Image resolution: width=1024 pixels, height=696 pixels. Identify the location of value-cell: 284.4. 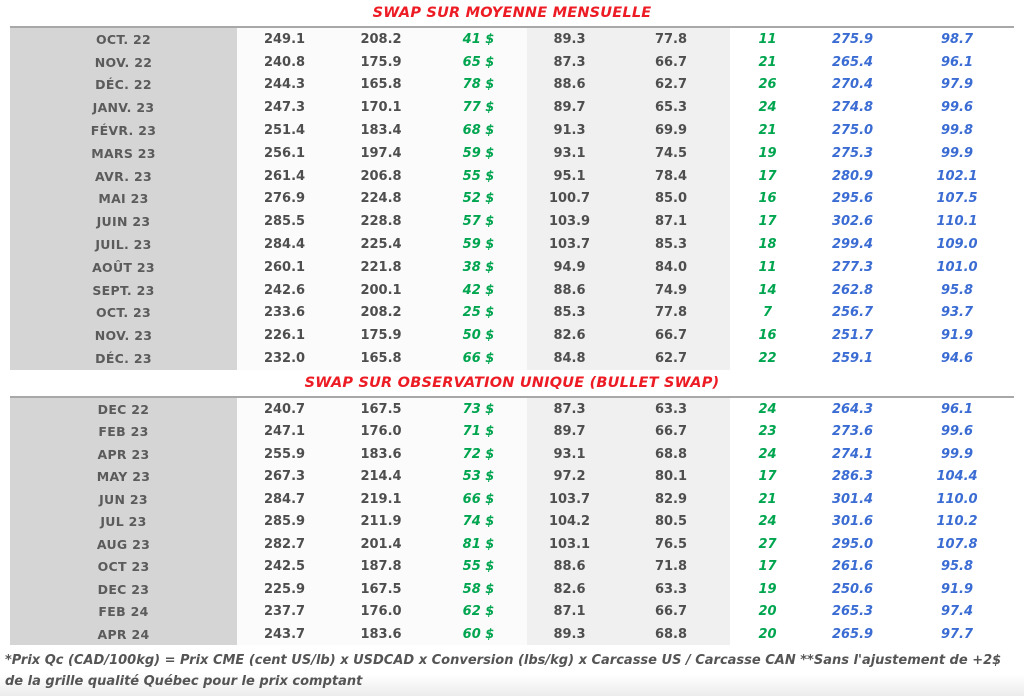
(284, 244).